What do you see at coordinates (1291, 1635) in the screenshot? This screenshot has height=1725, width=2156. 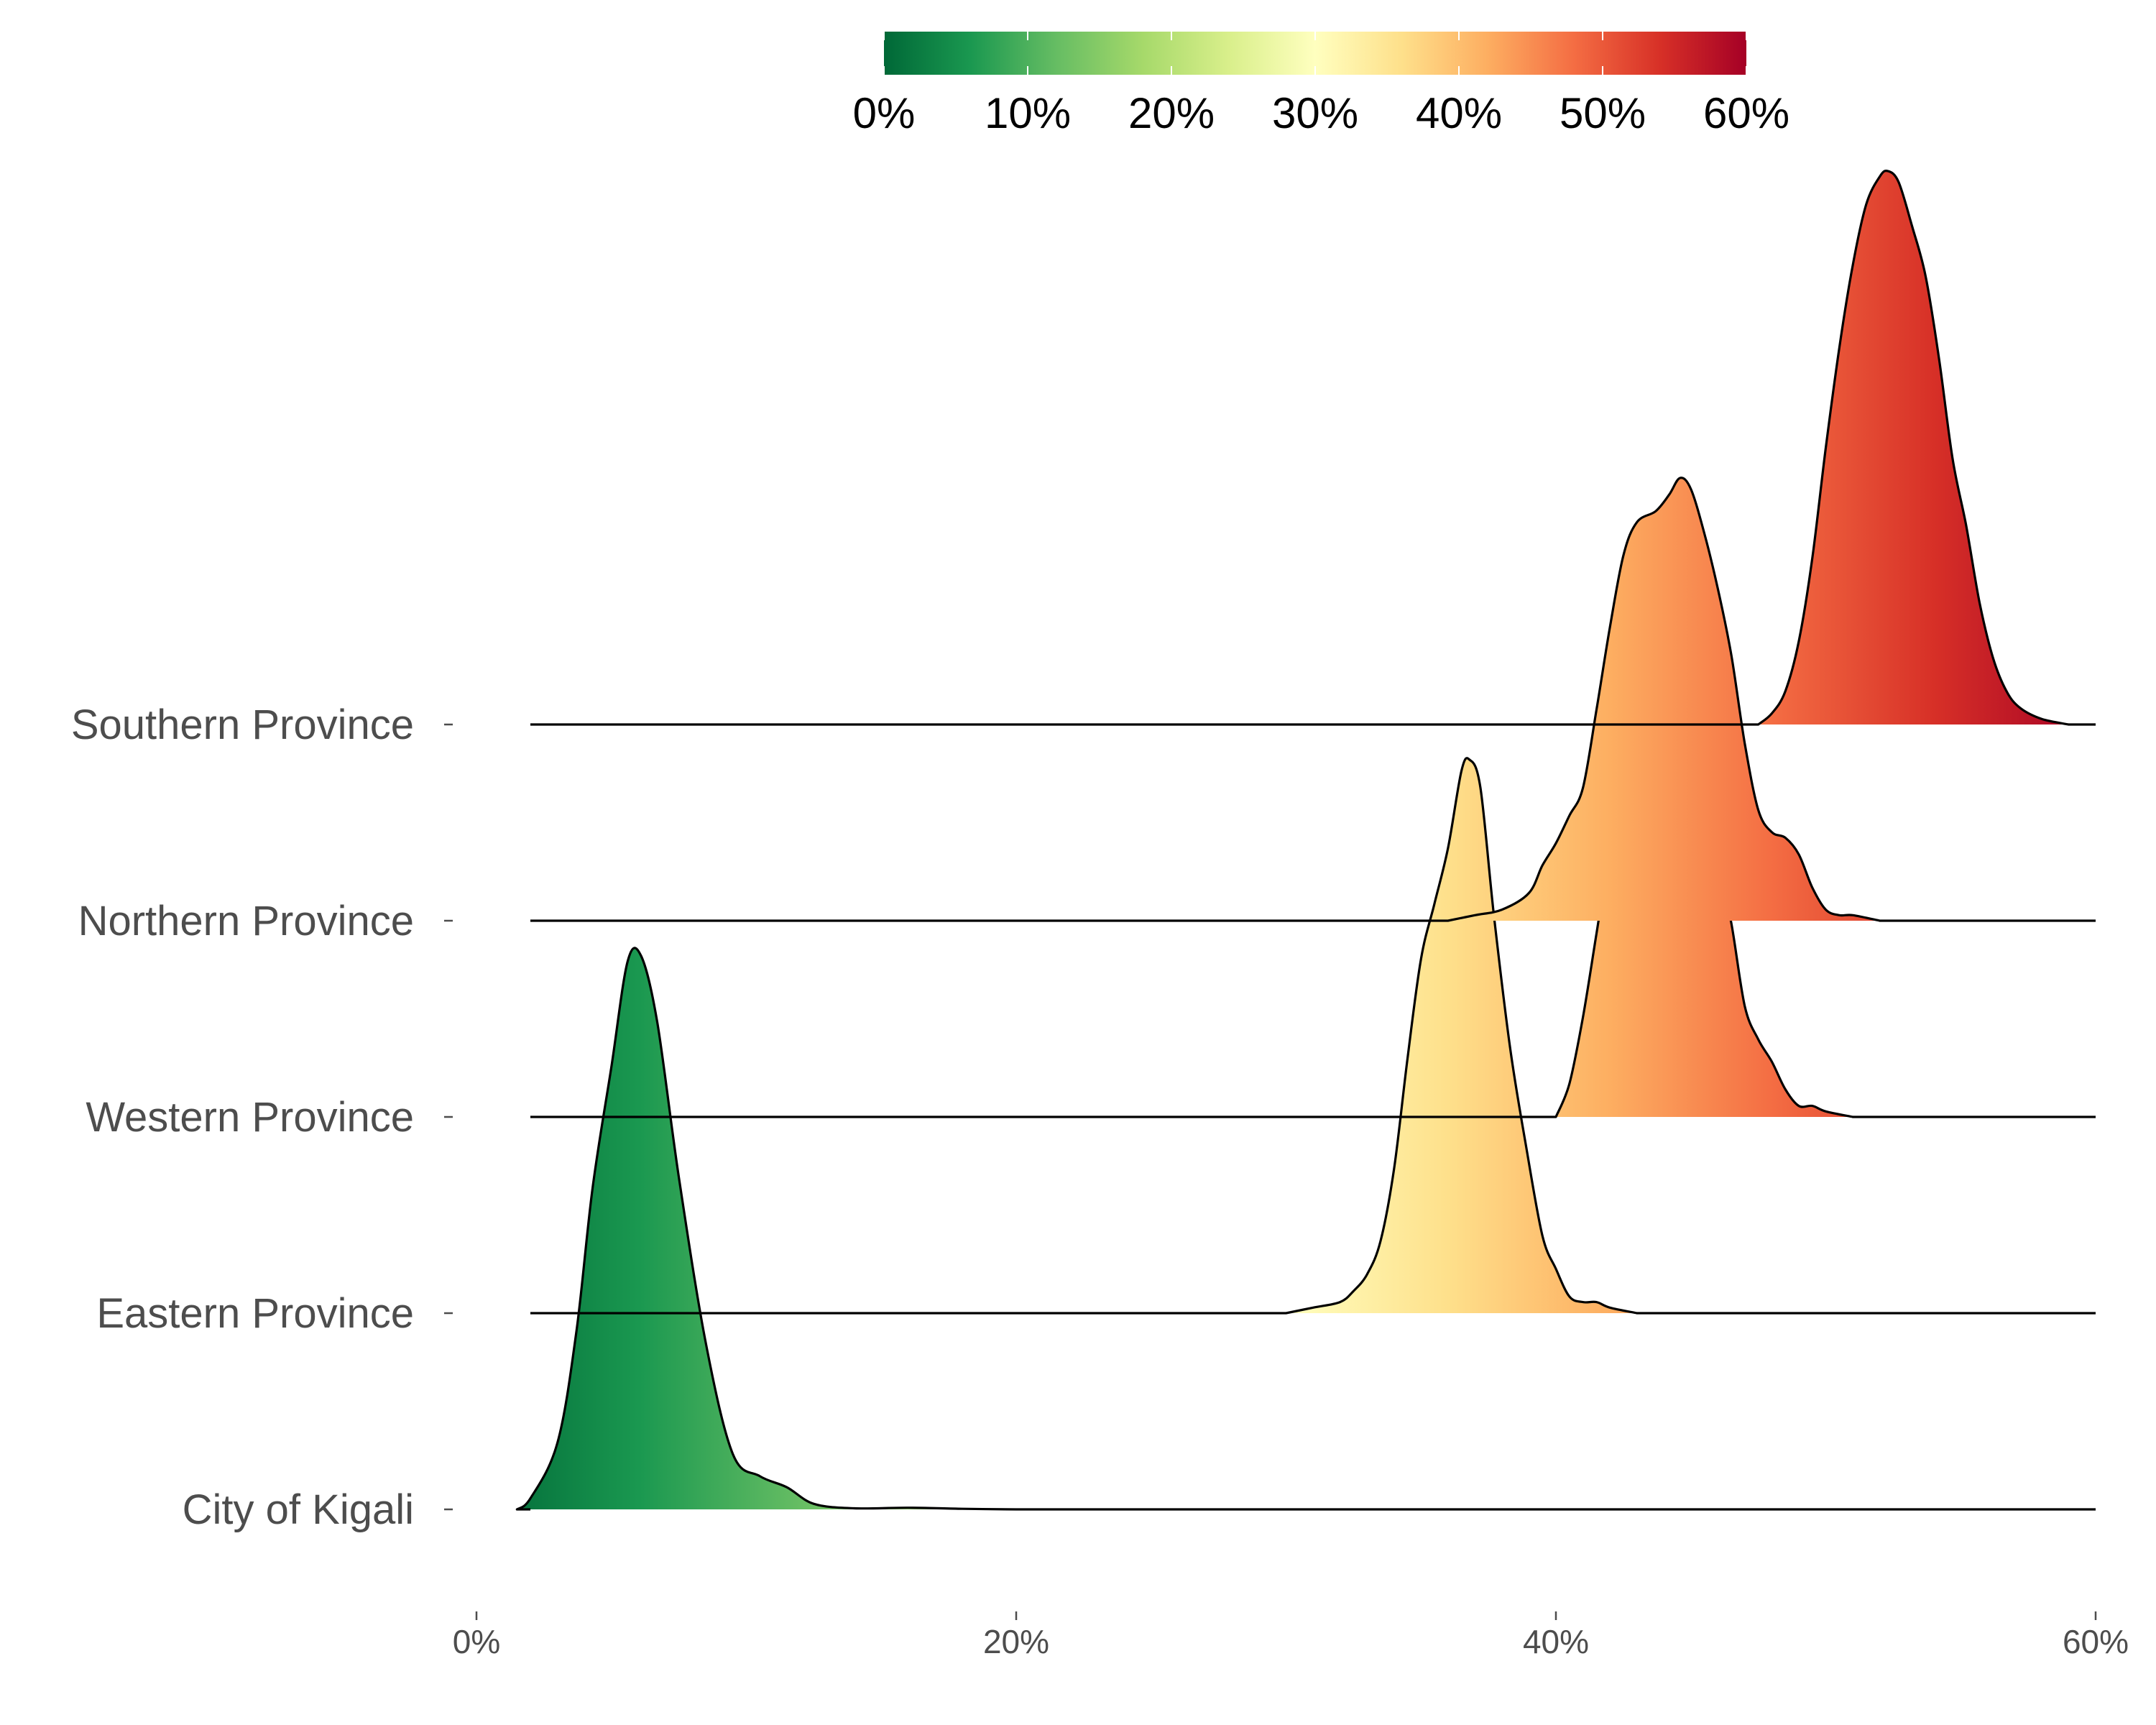 I see `x-axis: 0% 20% 40% 60%` at bounding box center [1291, 1635].